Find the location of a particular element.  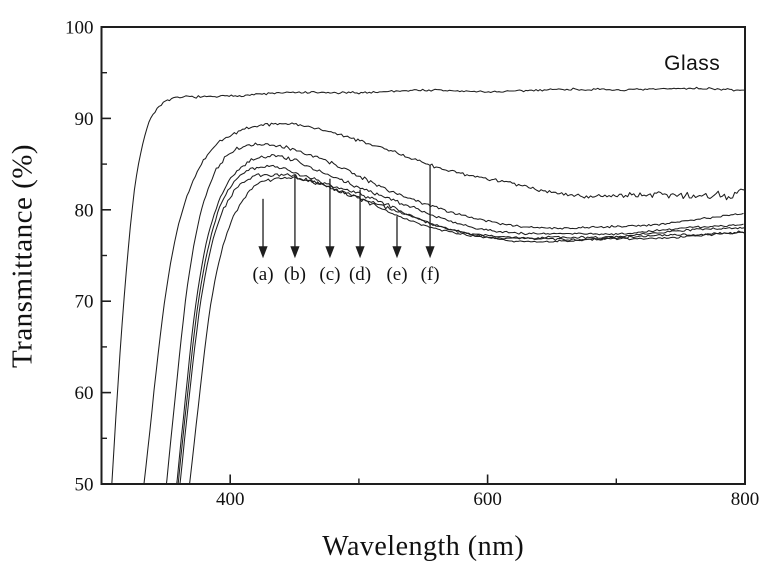

y-tick-label: 70 is located at coordinates (84, 302).